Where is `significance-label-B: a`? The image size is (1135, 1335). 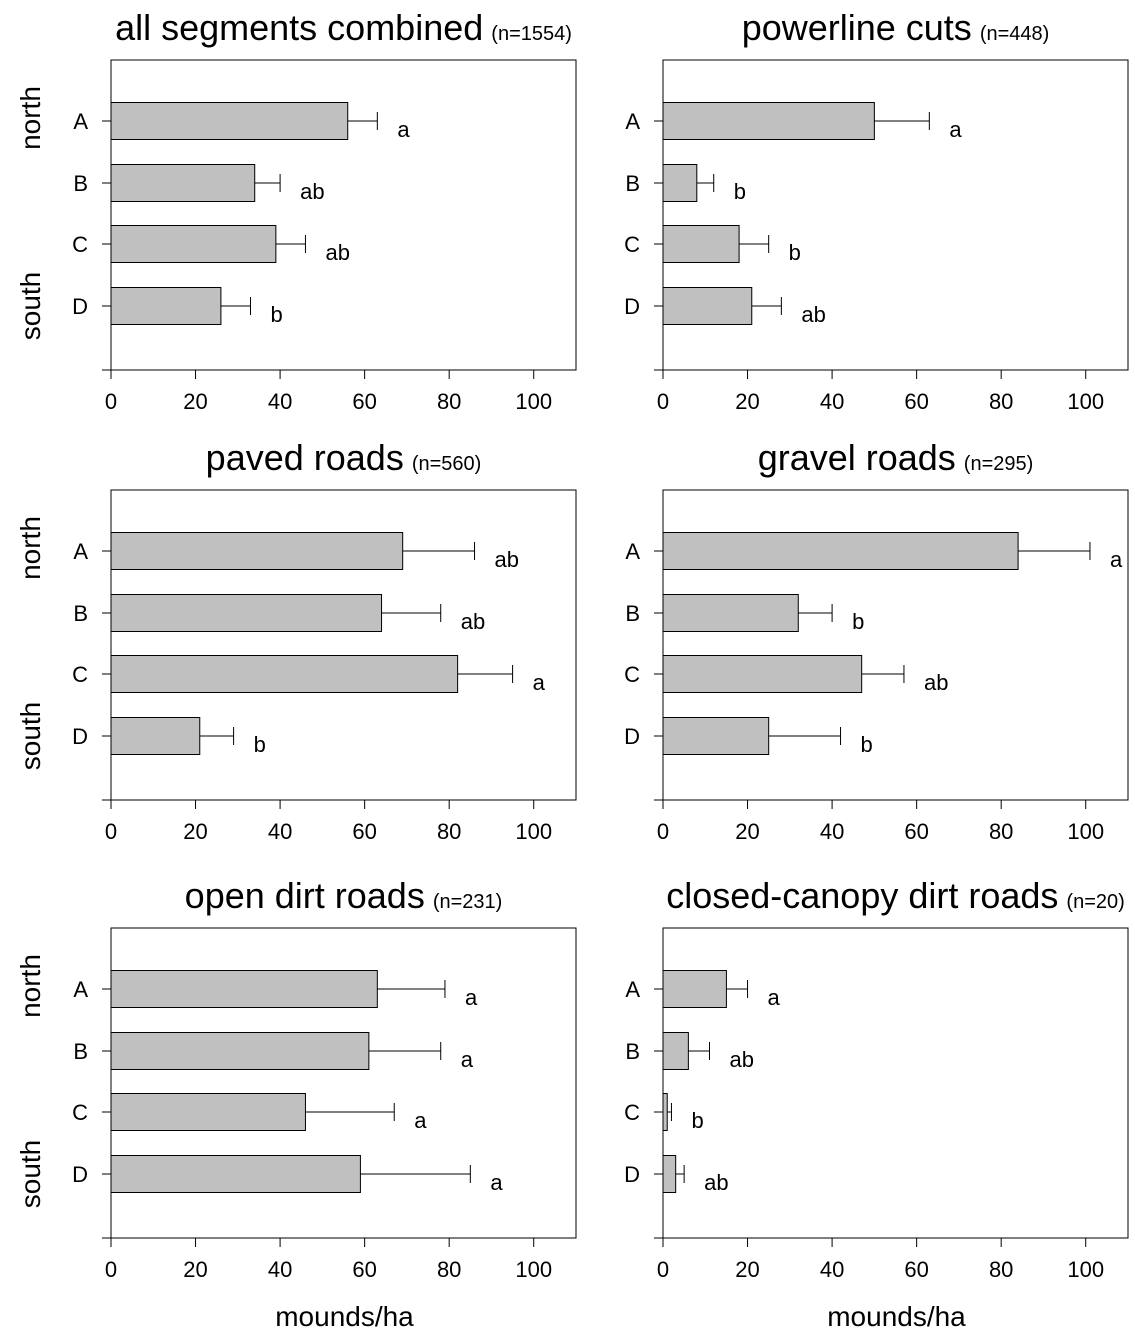 significance-label-B: a is located at coordinates (467, 1059).